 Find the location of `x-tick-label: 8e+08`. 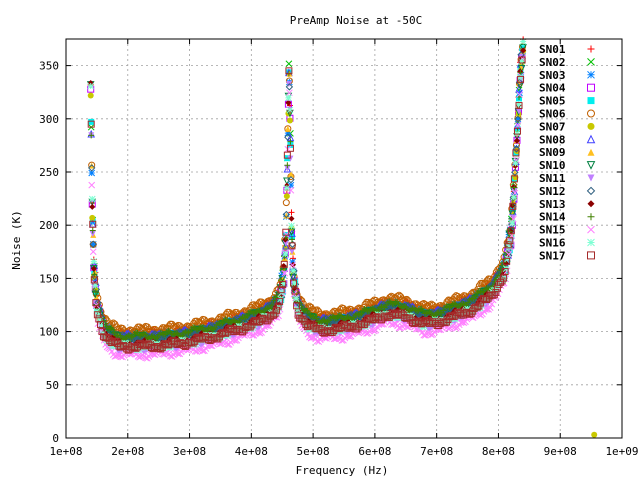

x-tick-label: 8e+08 is located at coordinates (498, 451).